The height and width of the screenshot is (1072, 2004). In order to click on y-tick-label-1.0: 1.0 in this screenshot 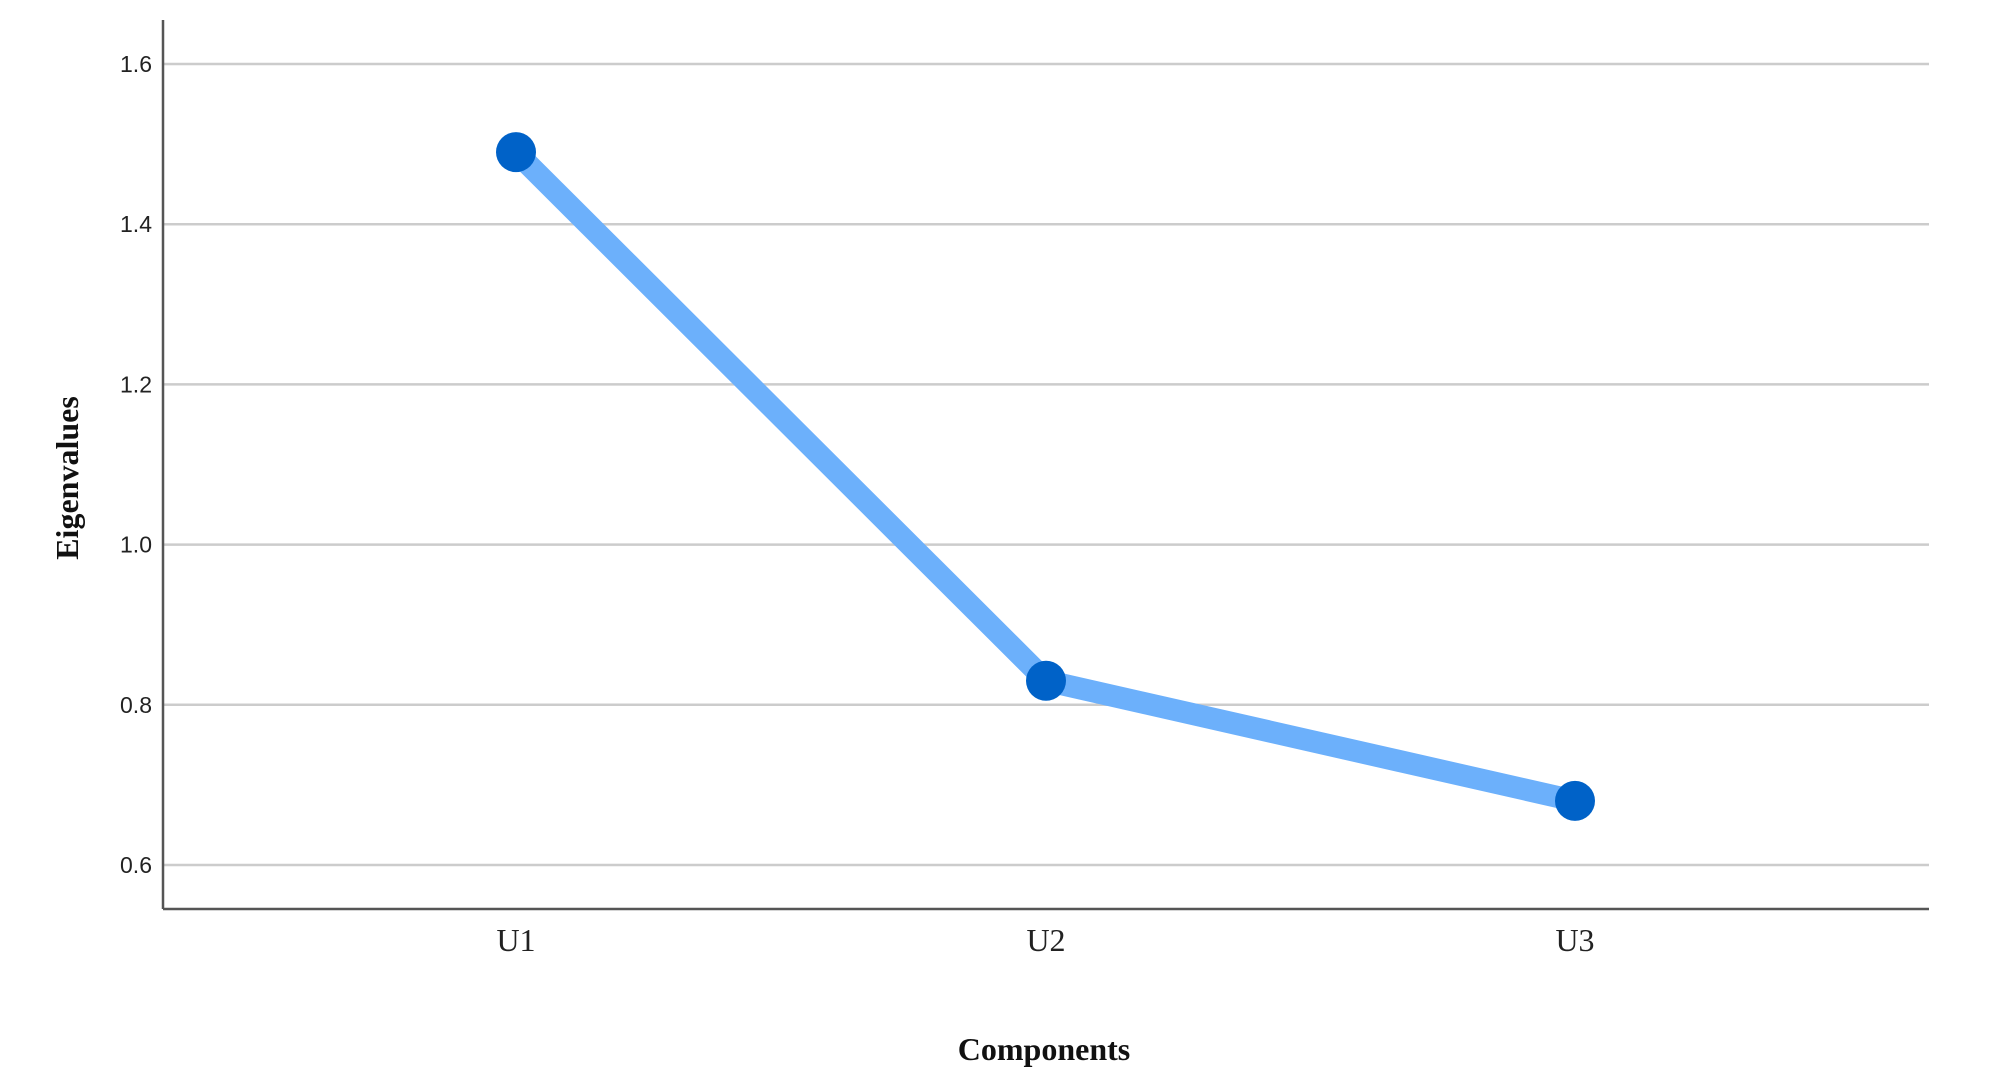, I will do `click(136, 545)`.